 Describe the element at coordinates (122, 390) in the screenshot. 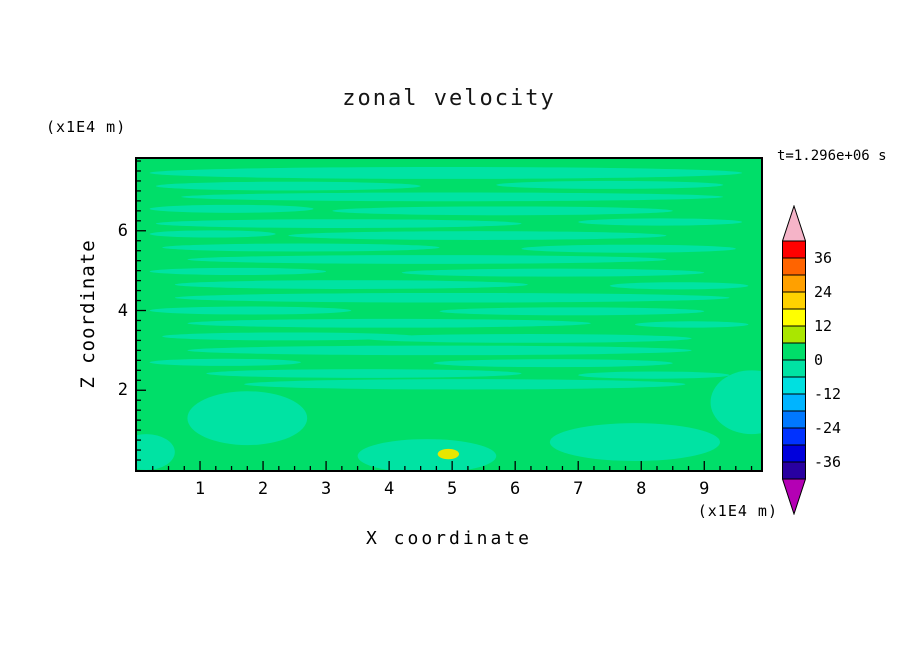

I see `y-tick-label: 2` at that location.